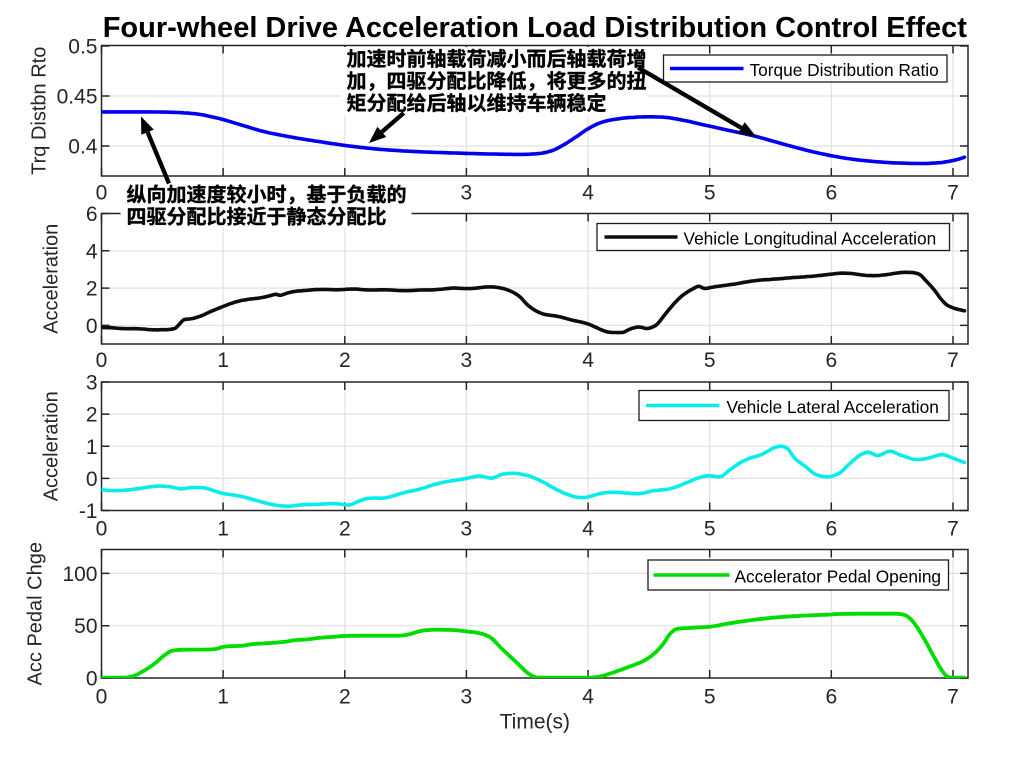  What do you see at coordinates (85, 626) in the screenshot?
I see `svg-text: 50` at bounding box center [85, 626].